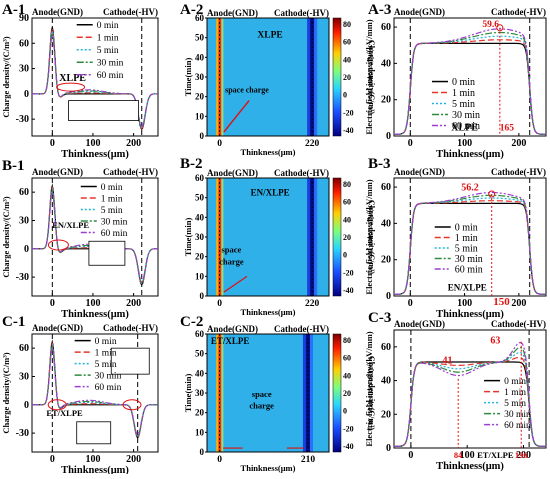  I want to click on y-tick-label: 40, so click(386, 63).